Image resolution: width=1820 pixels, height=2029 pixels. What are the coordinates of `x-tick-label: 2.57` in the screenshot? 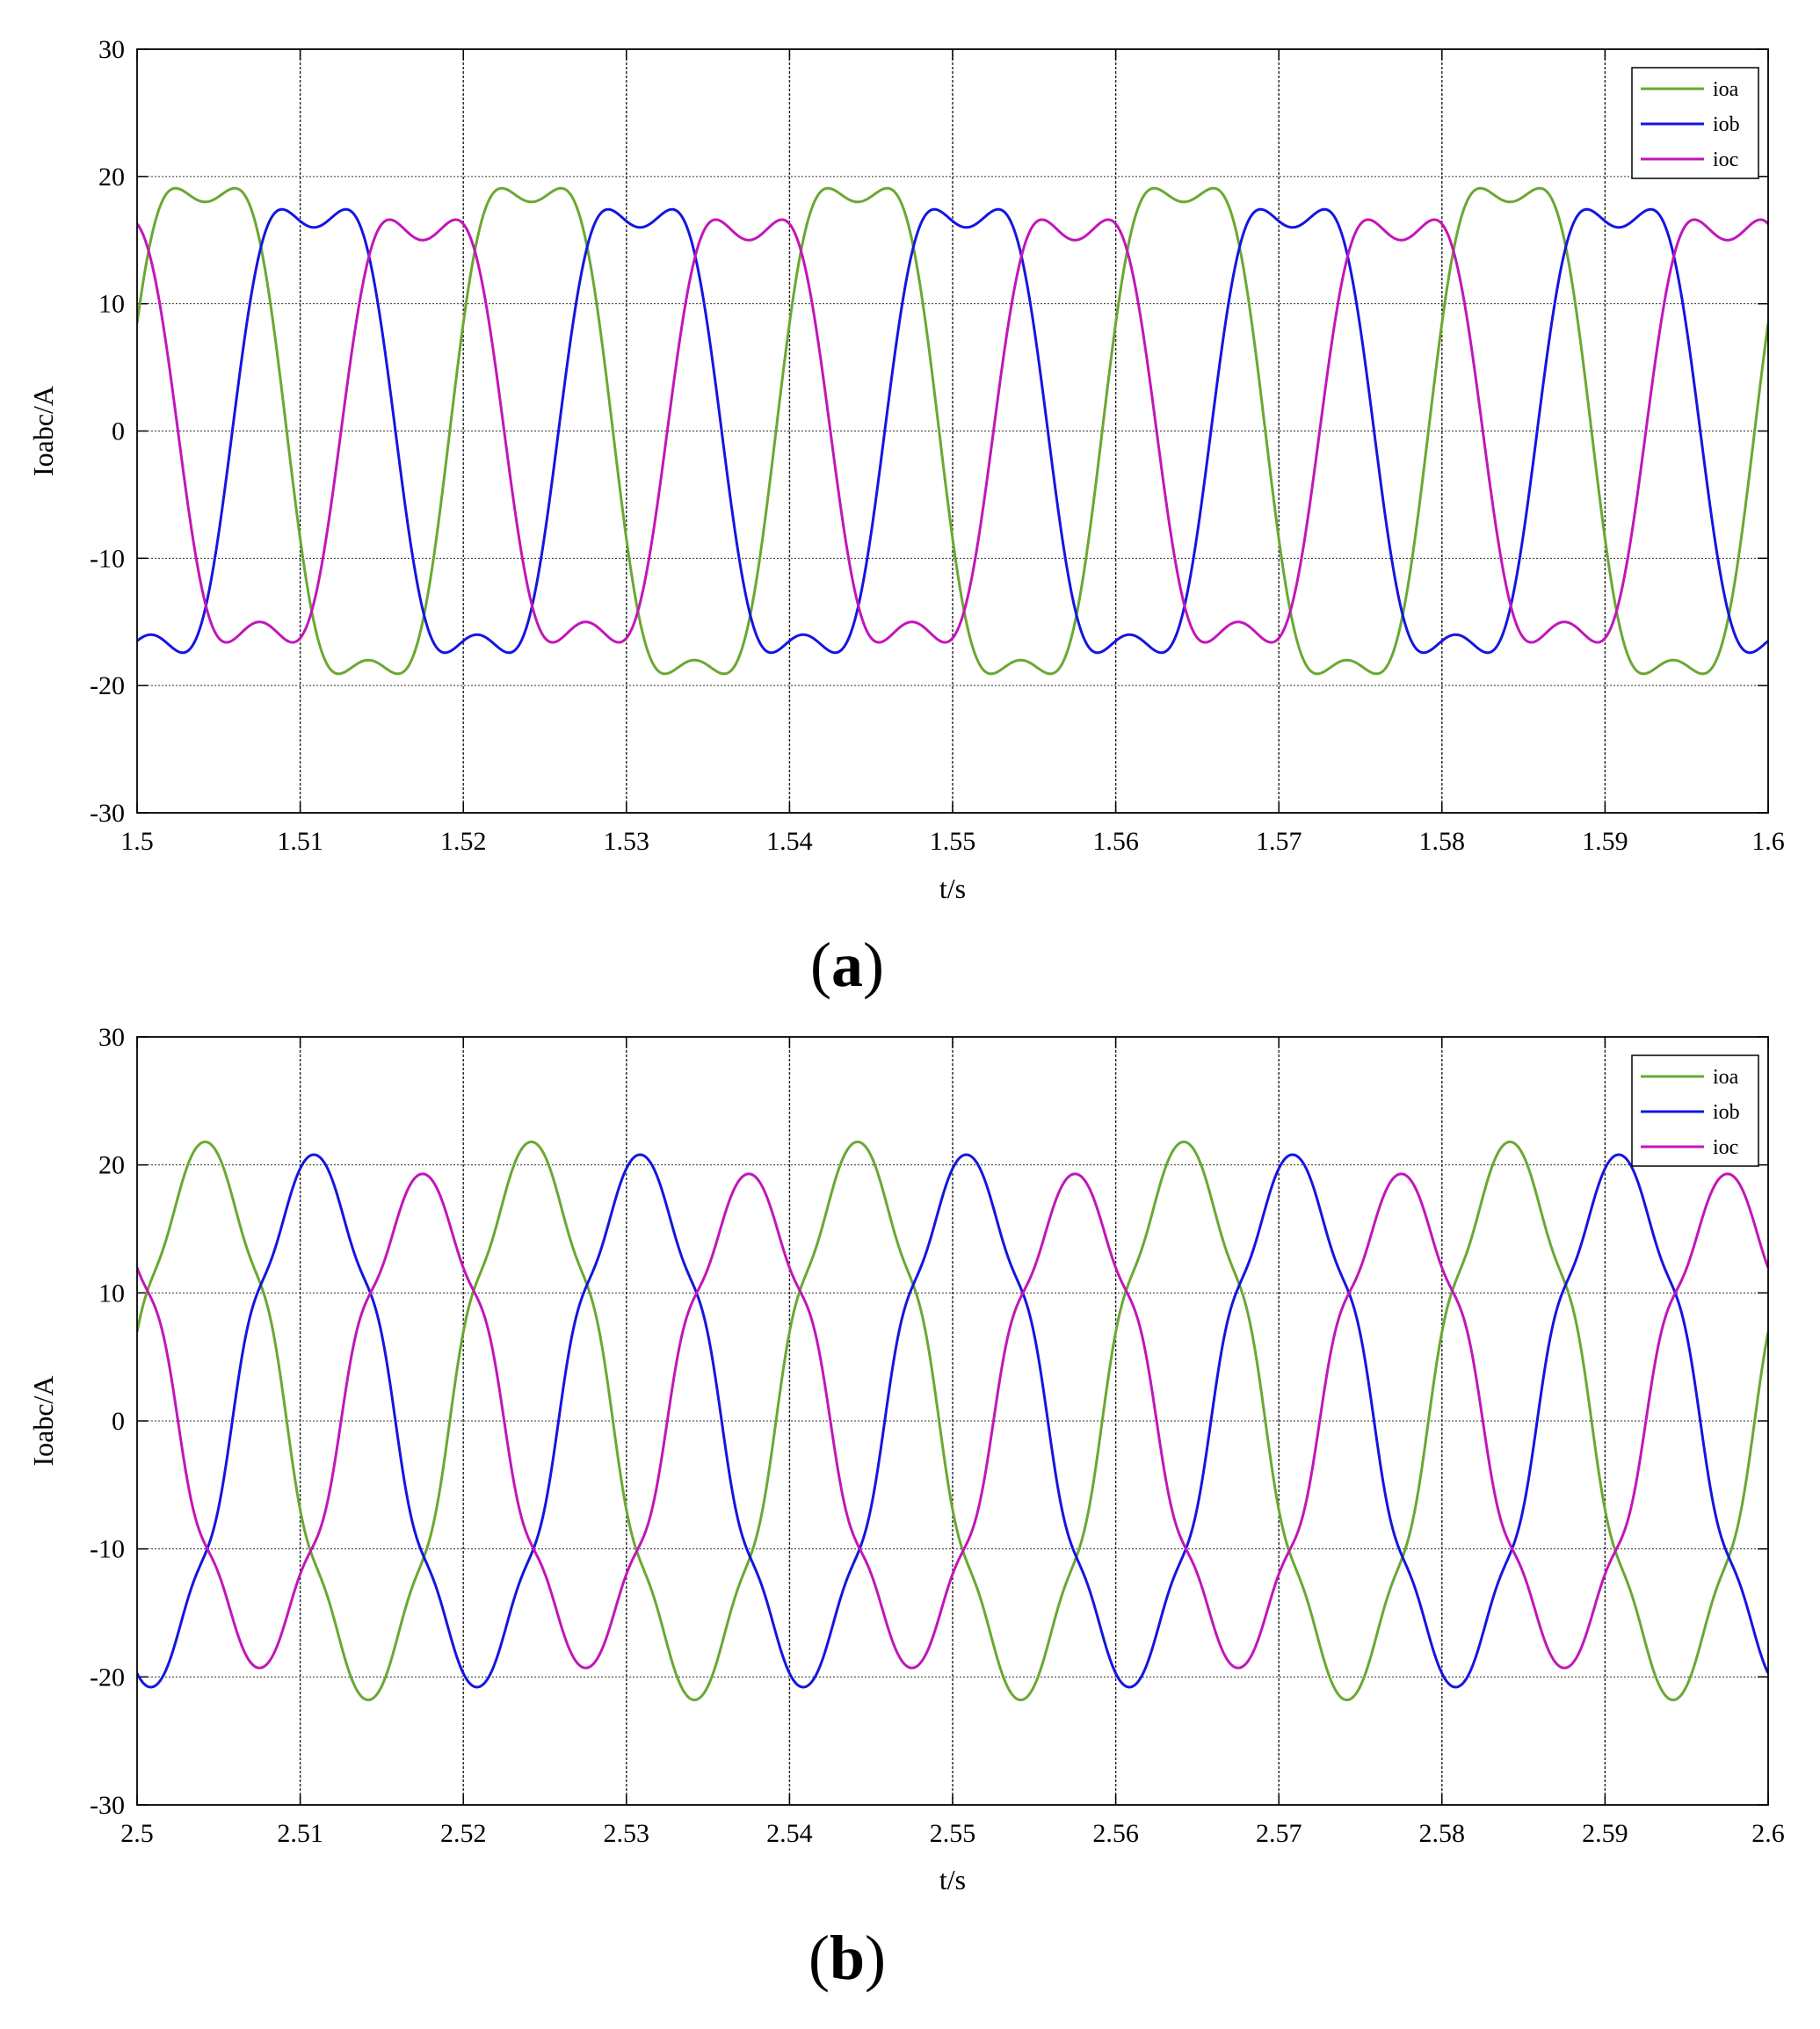 It's located at (1279, 1833).